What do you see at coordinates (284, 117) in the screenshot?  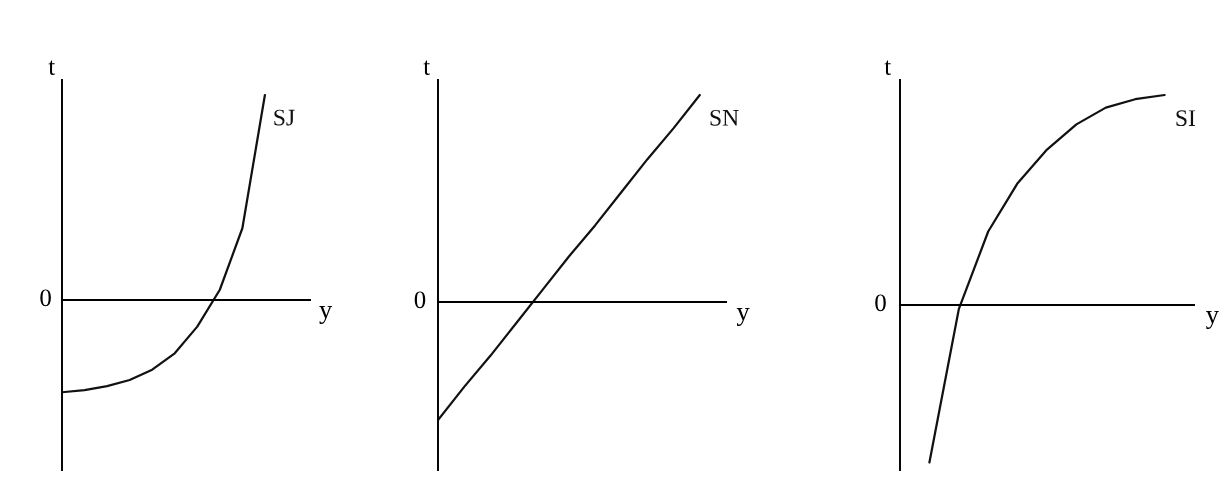 I see `series-label: SJ` at bounding box center [284, 117].